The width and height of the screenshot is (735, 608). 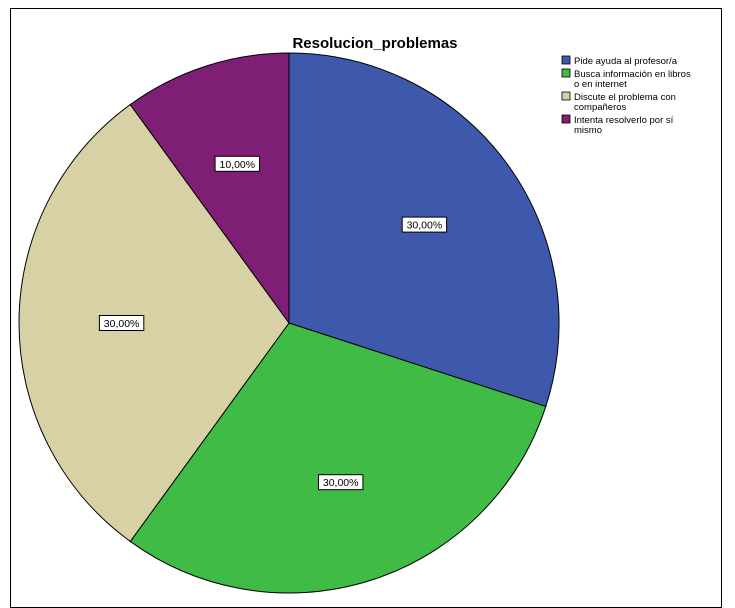 I want to click on data-label-busca-informacion-en-libros-o-en-internet: 30,00%, so click(x=341, y=482).